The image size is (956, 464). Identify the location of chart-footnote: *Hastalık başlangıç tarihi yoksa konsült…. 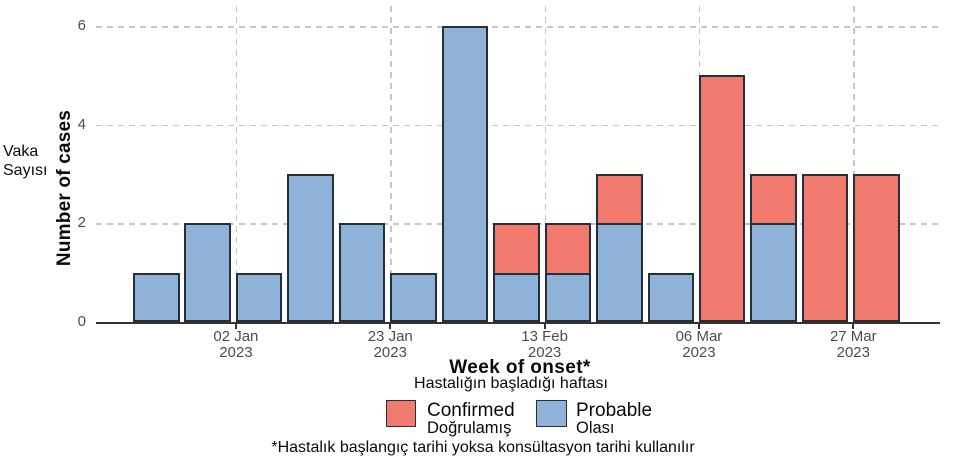
(483, 447).